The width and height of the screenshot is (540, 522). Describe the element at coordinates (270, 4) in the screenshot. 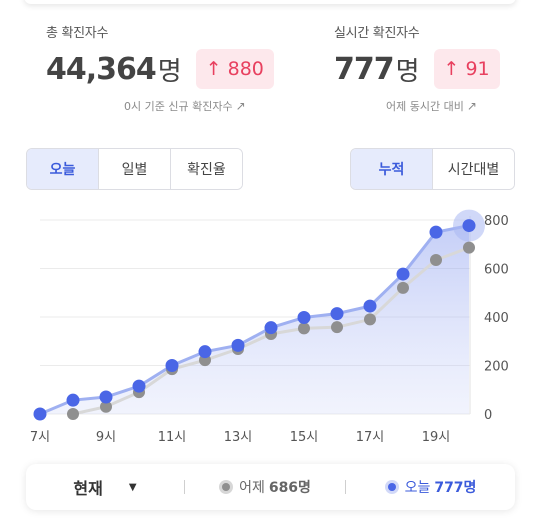

I see `top-card-edge` at that location.